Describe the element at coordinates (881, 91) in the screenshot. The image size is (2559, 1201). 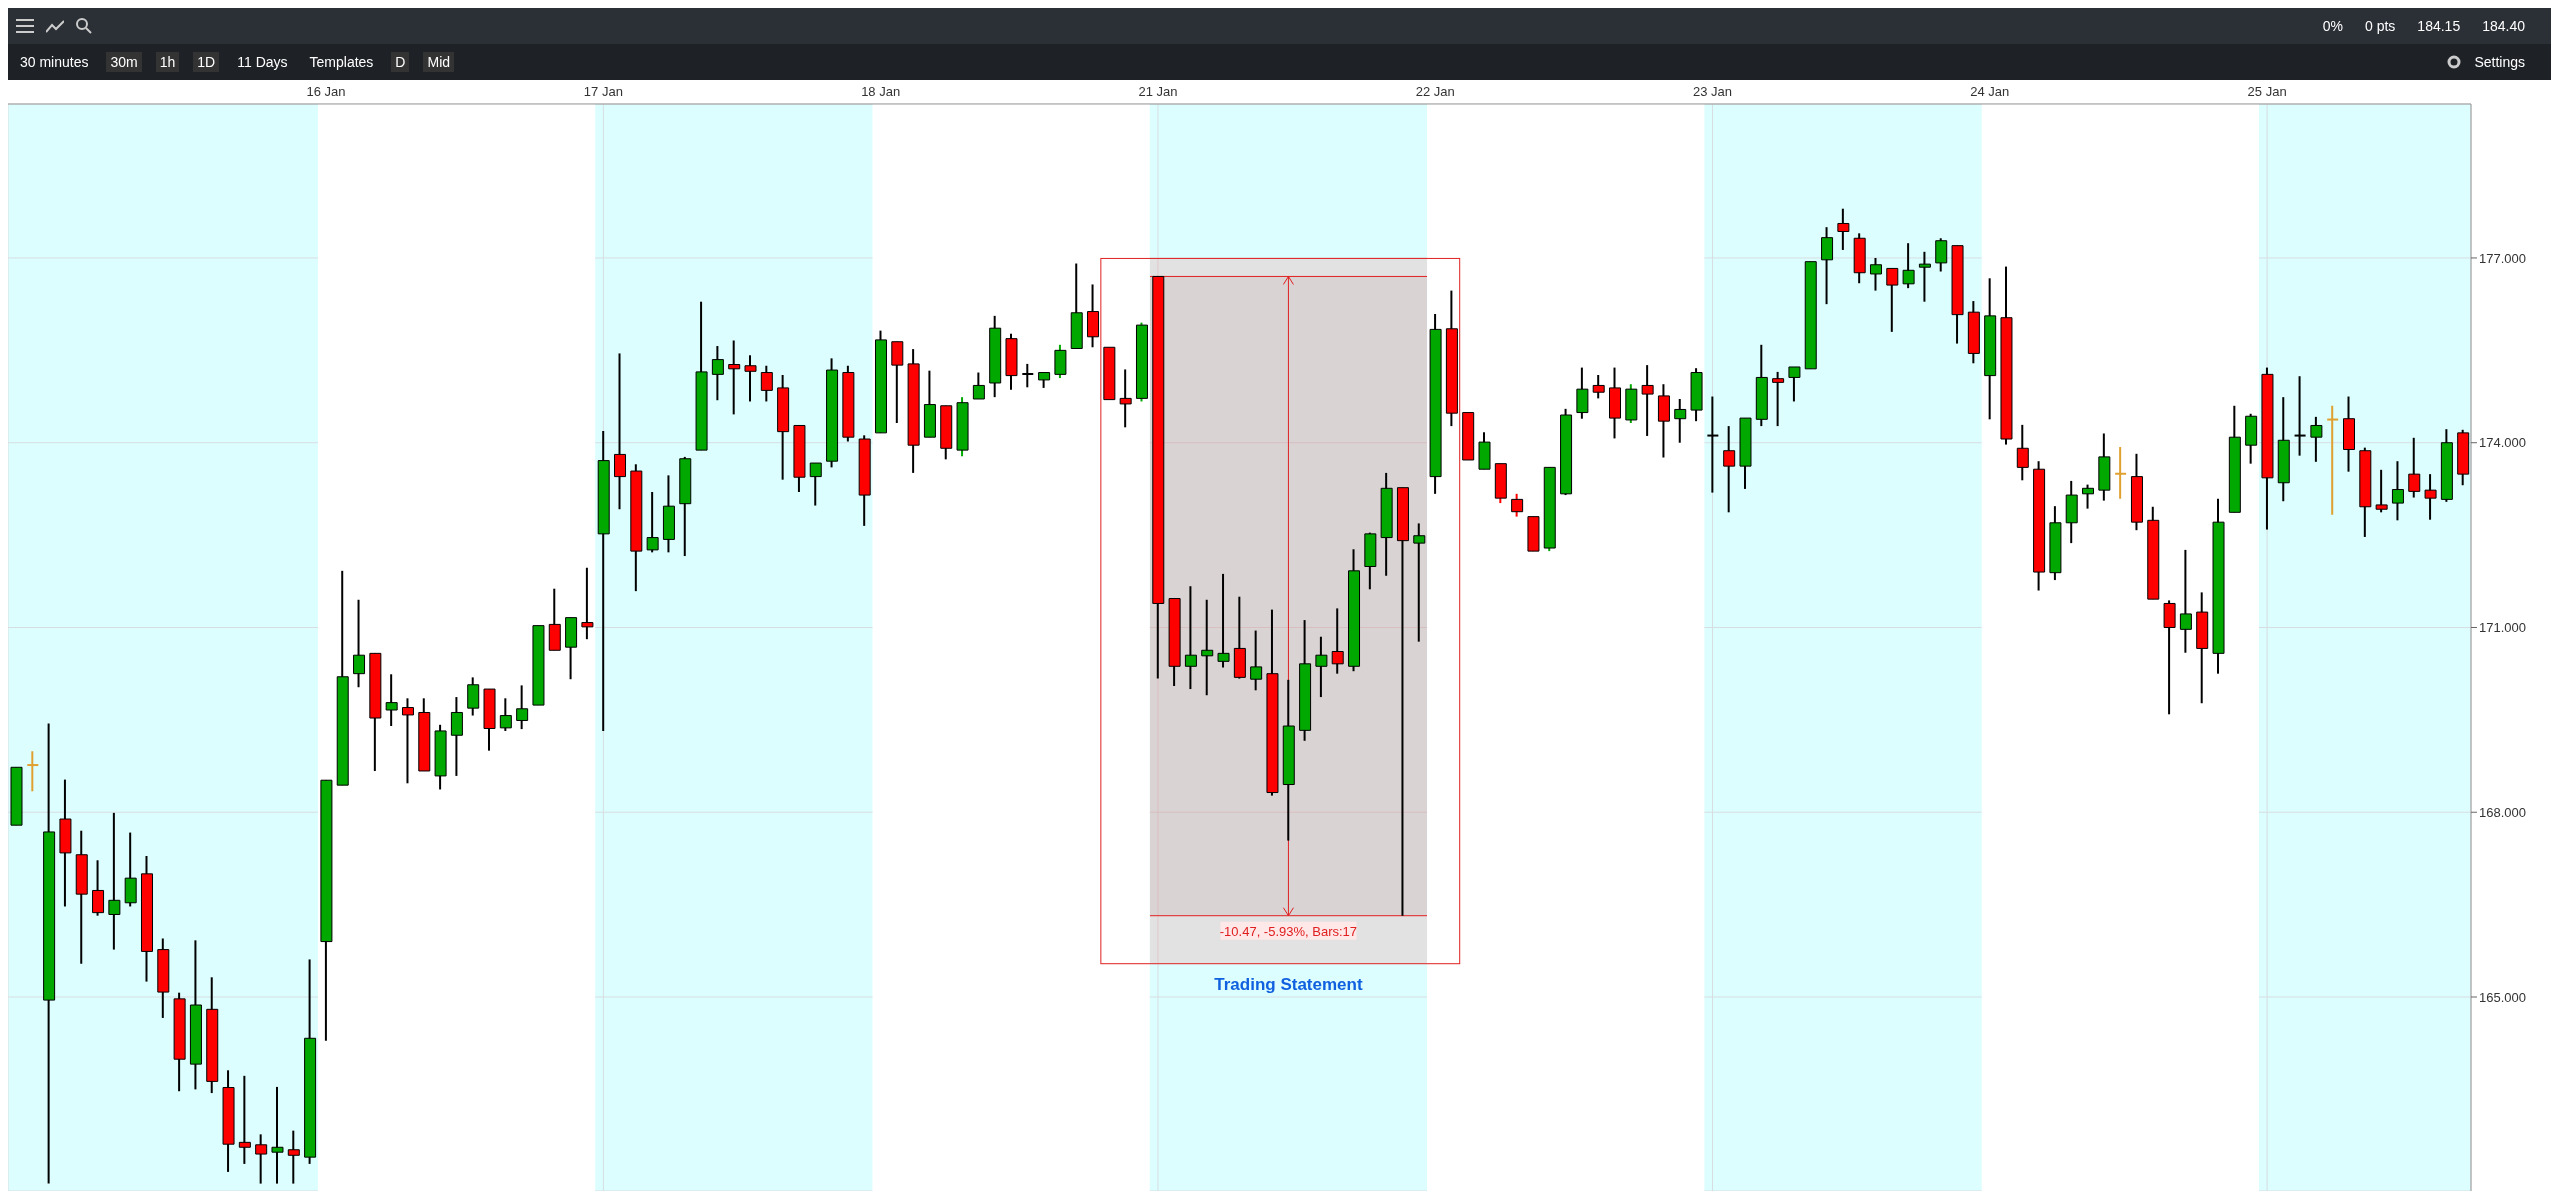
I see `x-tick-label: 18 Jan` at that location.